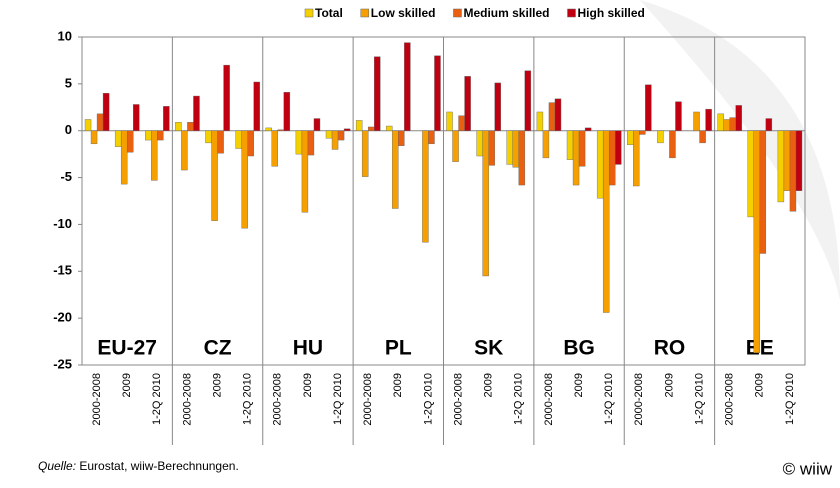 This screenshot has height=488, width=840. I want to click on legend-label: Total, so click(329, 13).